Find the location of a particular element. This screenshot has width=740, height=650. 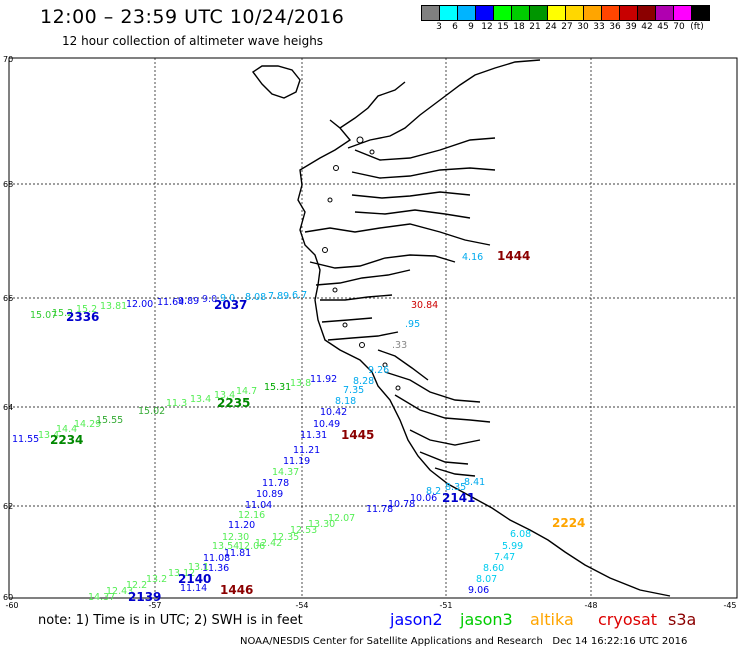

pass-id: 2139 is located at coordinates (144, 597).